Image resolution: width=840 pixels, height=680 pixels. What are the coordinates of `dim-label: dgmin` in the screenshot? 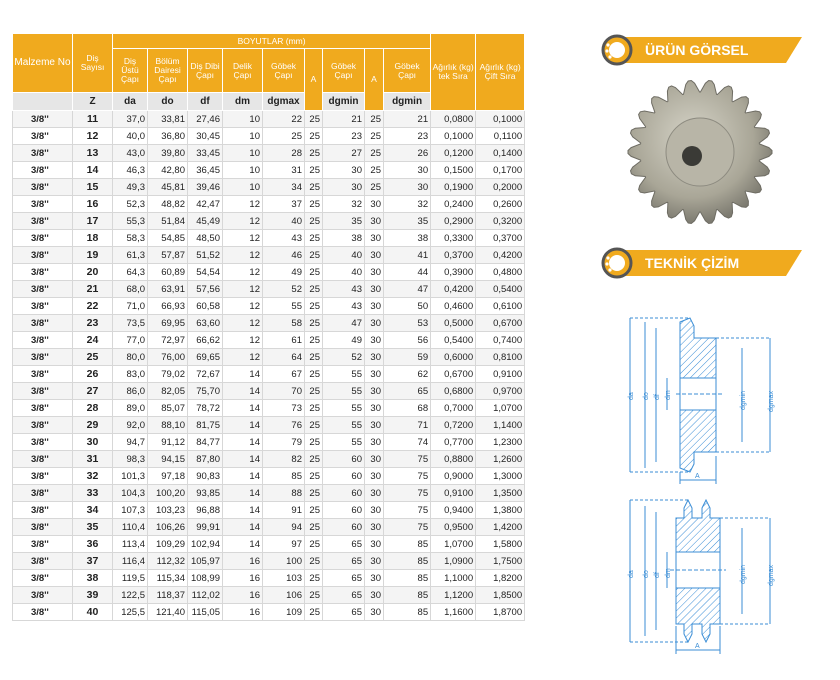 It's located at (743, 400).